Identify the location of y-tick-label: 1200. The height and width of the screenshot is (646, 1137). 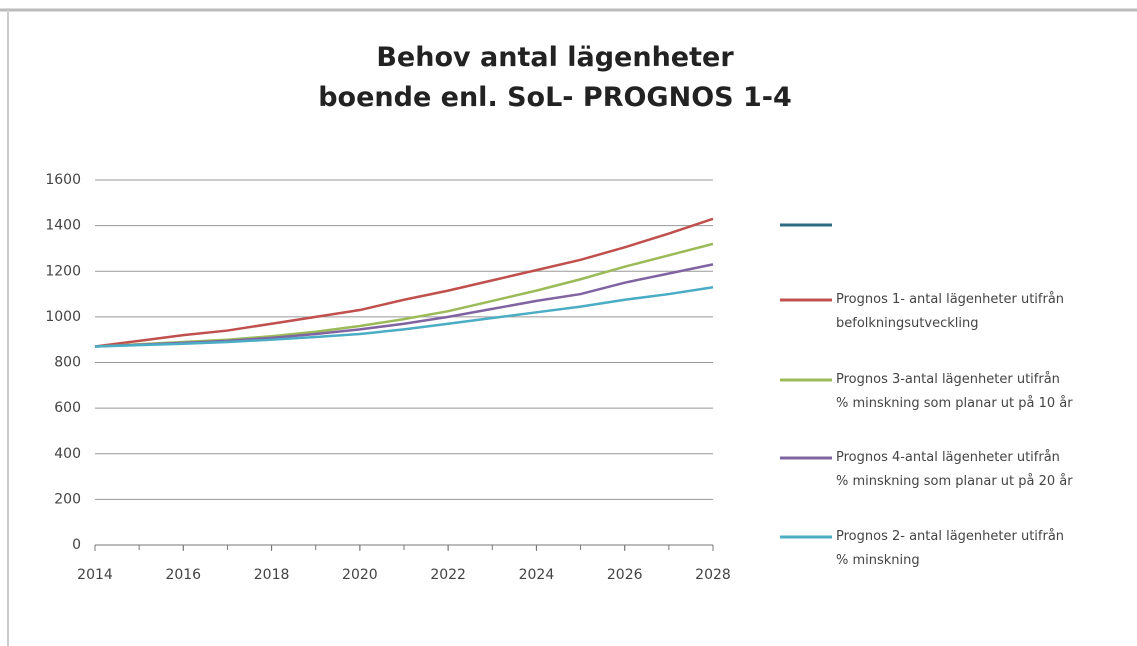
(63, 271).